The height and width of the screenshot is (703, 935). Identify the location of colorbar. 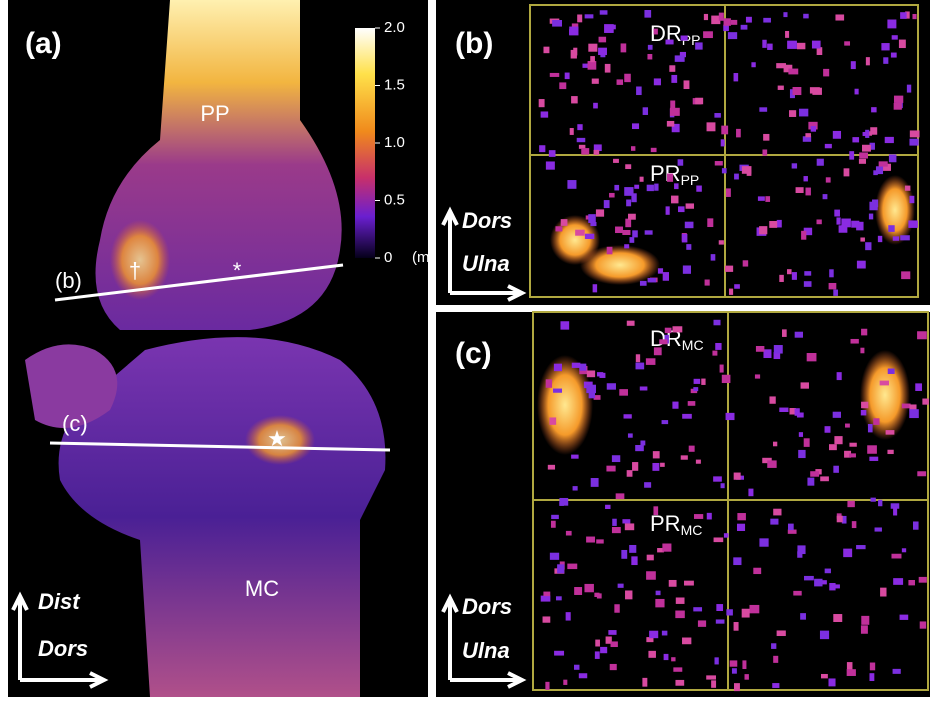
(365, 143).